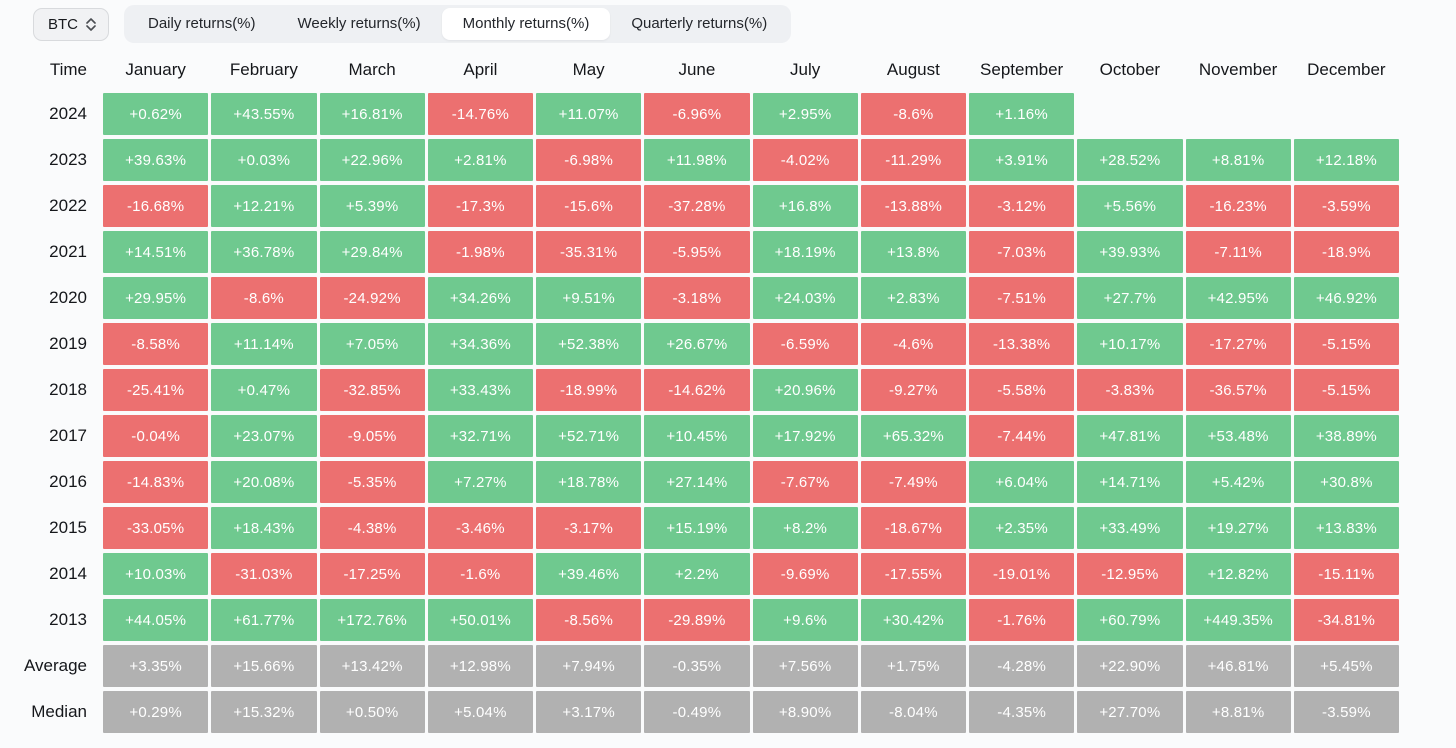 This screenshot has width=1456, height=748. Describe the element at coordinates (480, 574) in the screenshot. I see `return-cell: -1.6%` at that location.